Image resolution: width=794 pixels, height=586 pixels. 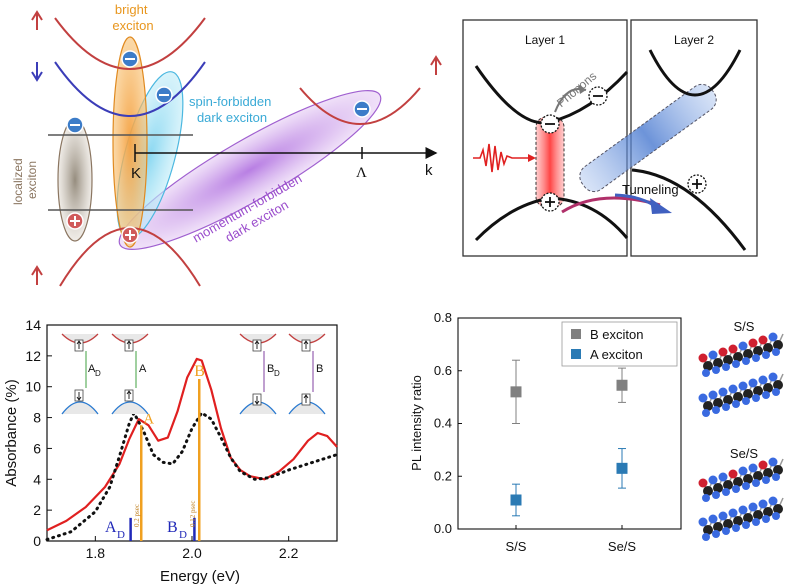 I want to click on layer2-valence-band, so click(x=689, y=209).